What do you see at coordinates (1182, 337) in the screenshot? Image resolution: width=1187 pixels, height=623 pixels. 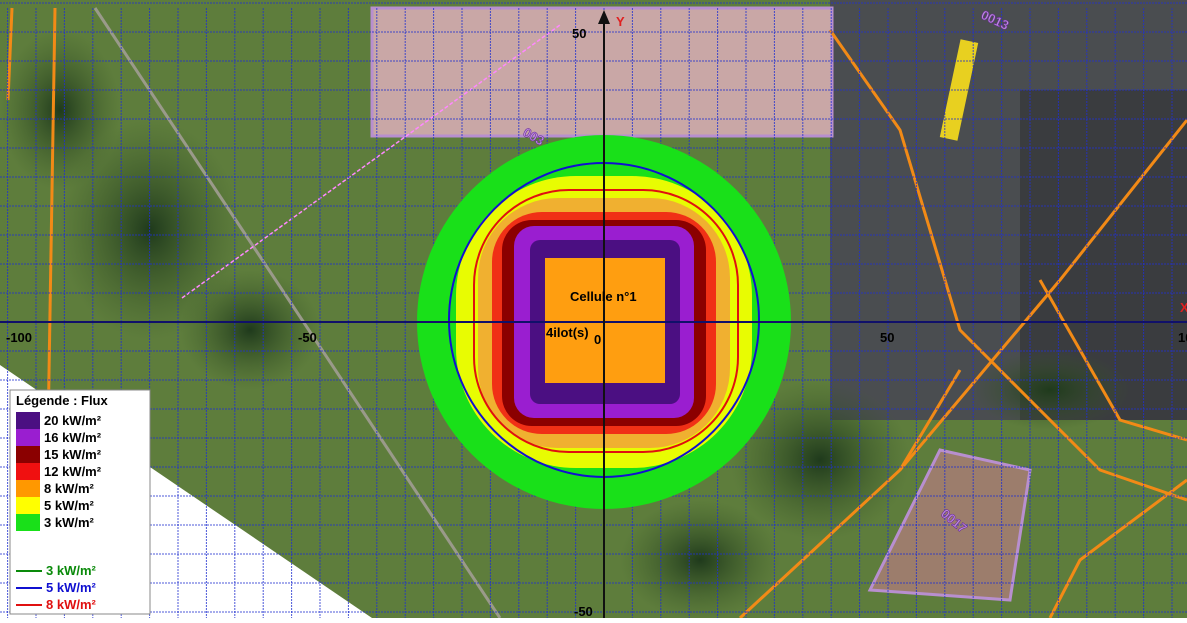 I see `x-label: 10` at bounding box center [1182, 337].